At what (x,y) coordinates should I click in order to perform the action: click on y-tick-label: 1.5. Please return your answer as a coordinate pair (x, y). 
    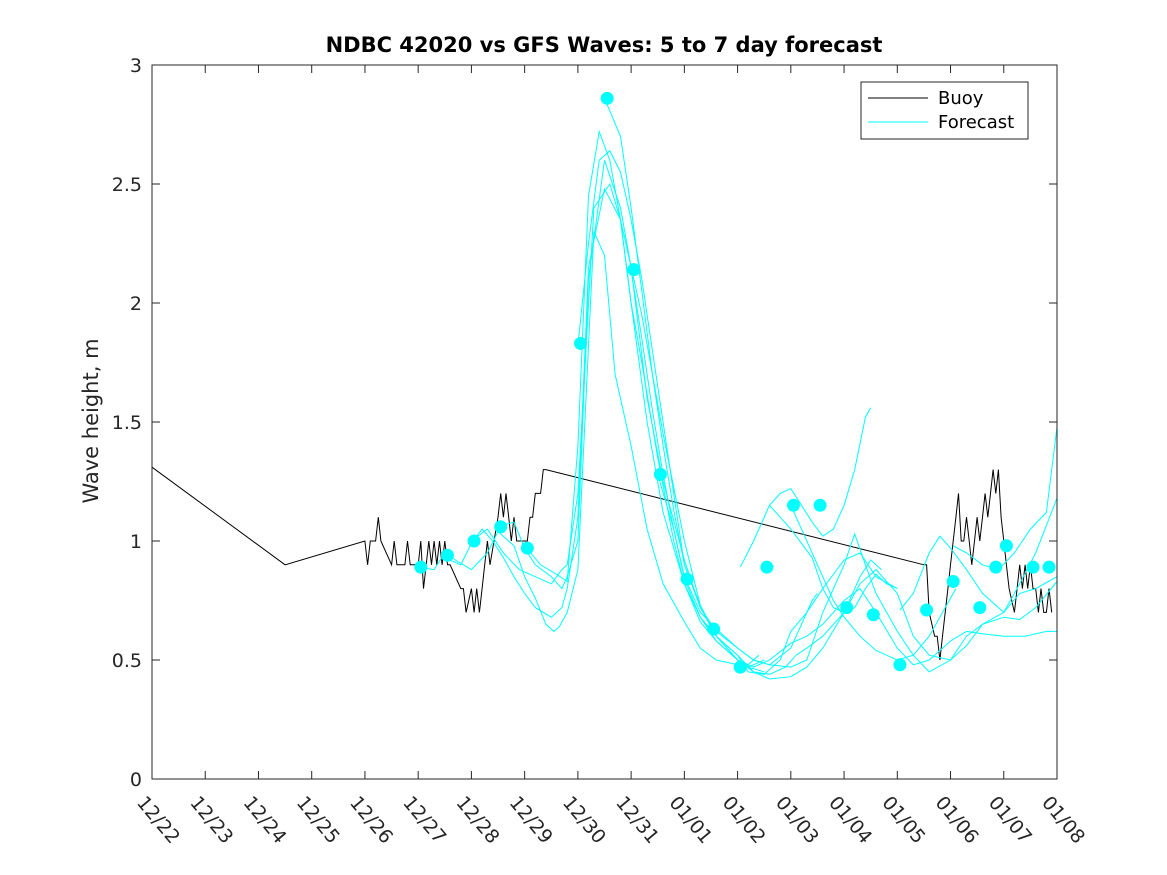
    Looking at the image, I should click on (127, 423).